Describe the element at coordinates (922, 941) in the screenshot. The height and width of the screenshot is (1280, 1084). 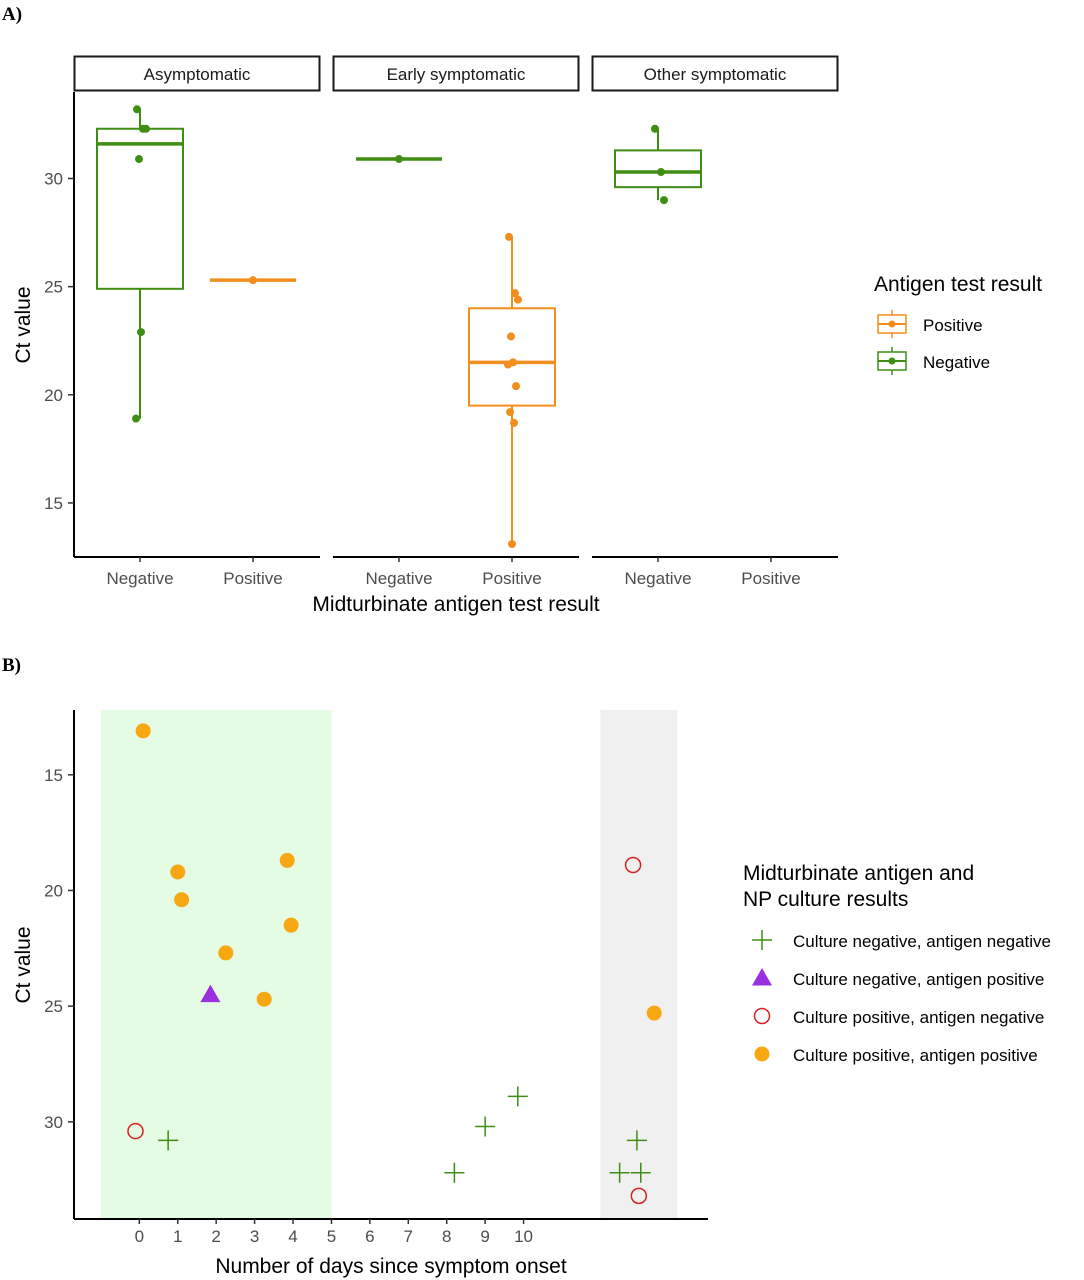
I see `legend-label: Culture negative, antigen negative` at that location.